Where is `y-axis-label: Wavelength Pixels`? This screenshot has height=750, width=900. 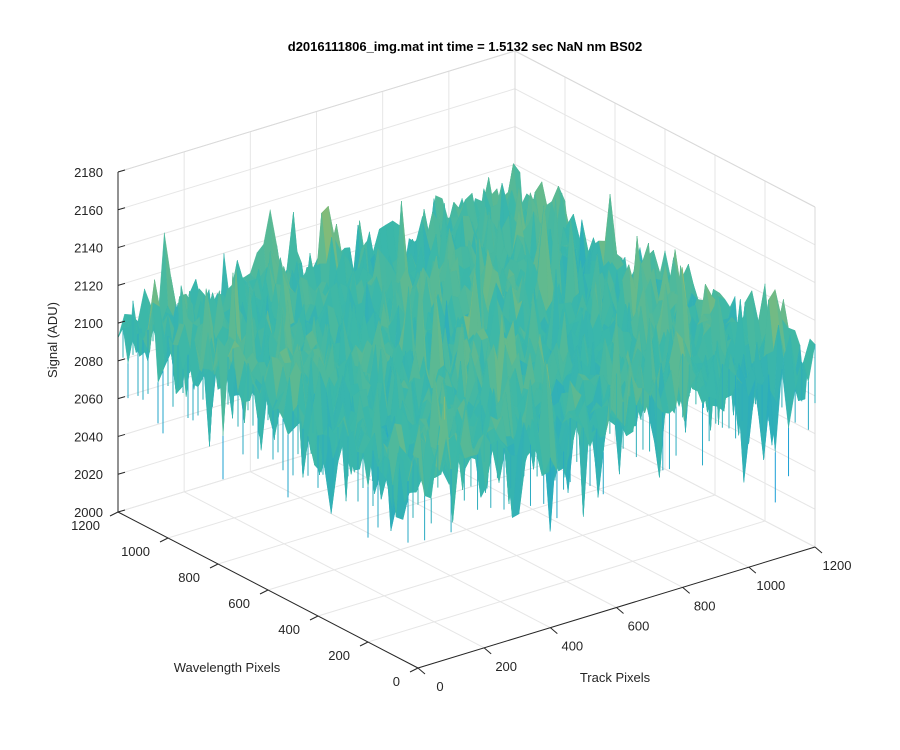
y-axis-label: Wavelength Pixels is located at coordinates (227, 667).